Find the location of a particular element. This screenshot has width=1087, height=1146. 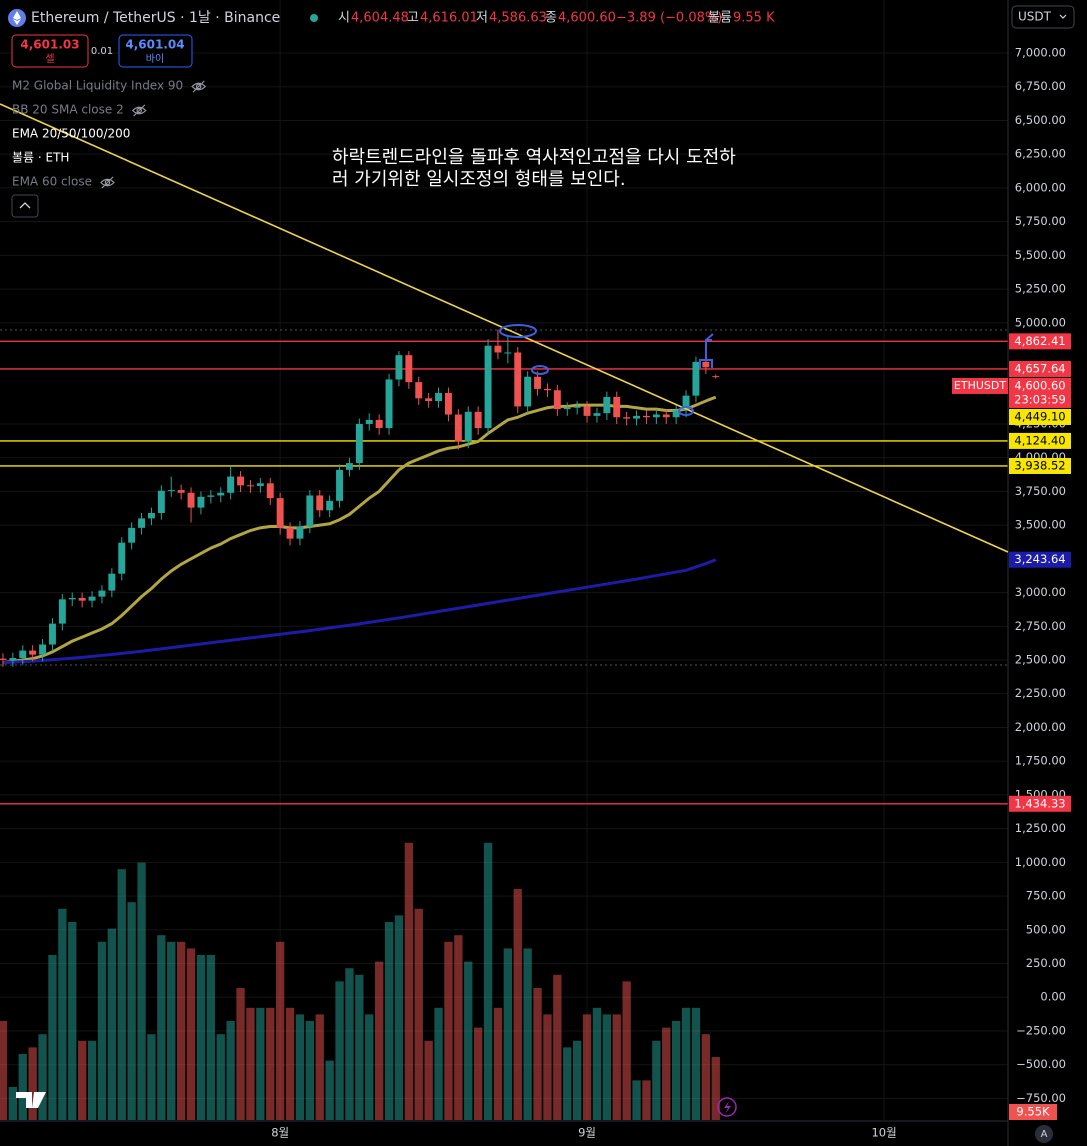

indicator-name: BB 20 SMA close 2 is located at coordinates (68, 110).